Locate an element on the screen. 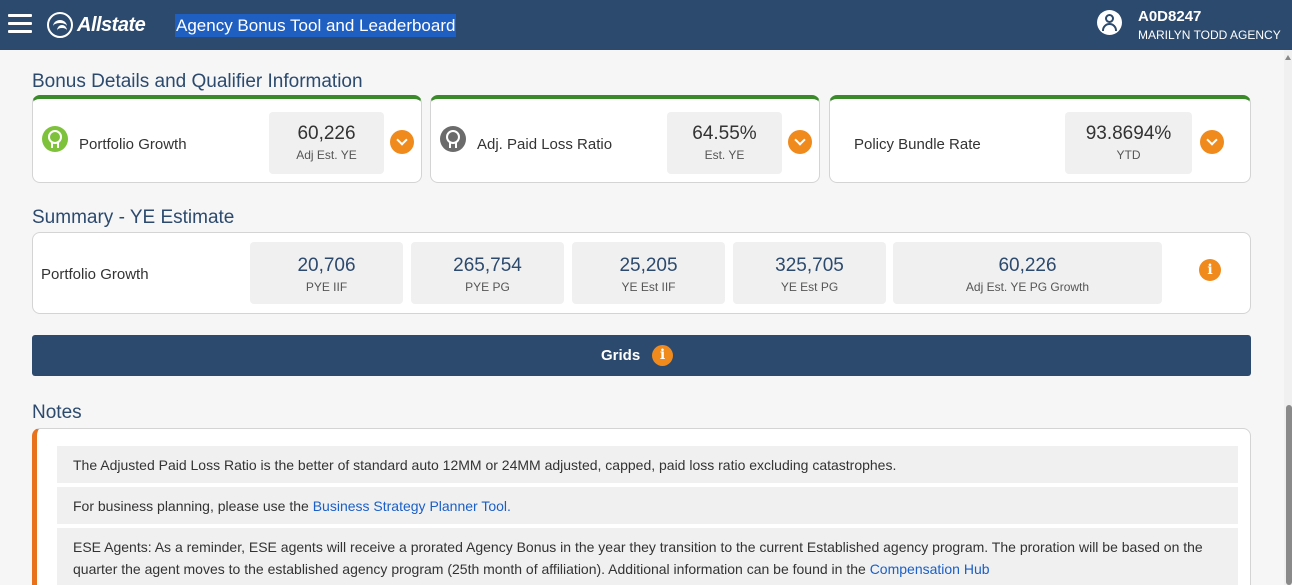  vertical-scrollbar is located at coordinates (1288, 317).